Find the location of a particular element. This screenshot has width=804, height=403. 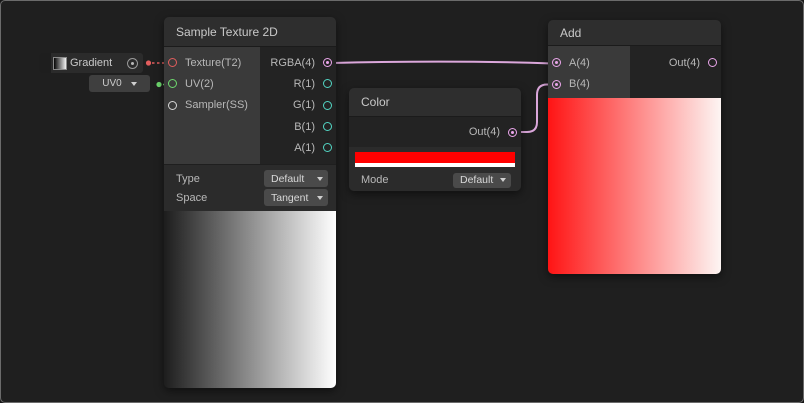

port-add-out: Out(4) is located at coordinates (675, 63).